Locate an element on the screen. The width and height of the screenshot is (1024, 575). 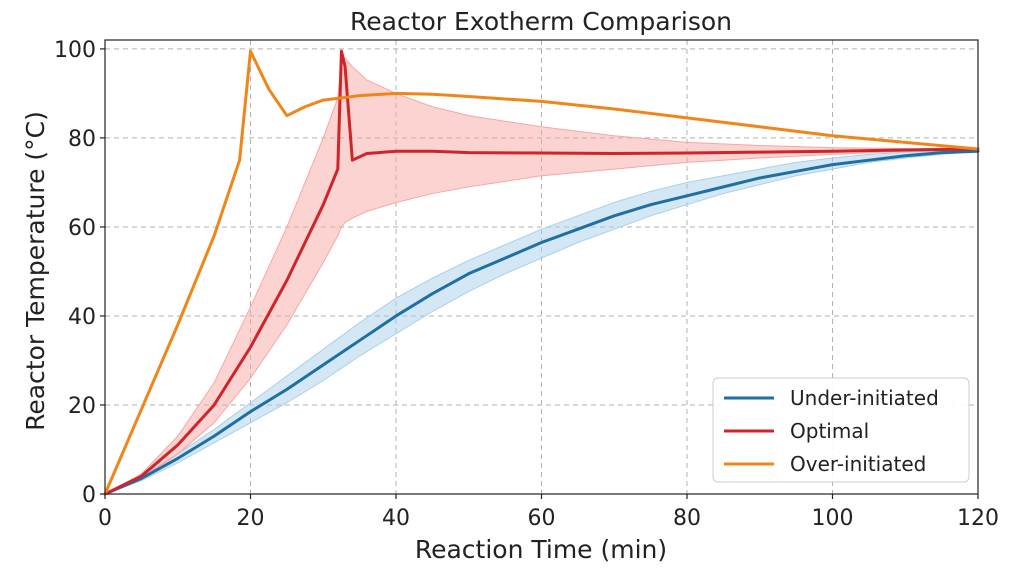
x-tick-label-3: 60 is located at coordinates (542, 518).